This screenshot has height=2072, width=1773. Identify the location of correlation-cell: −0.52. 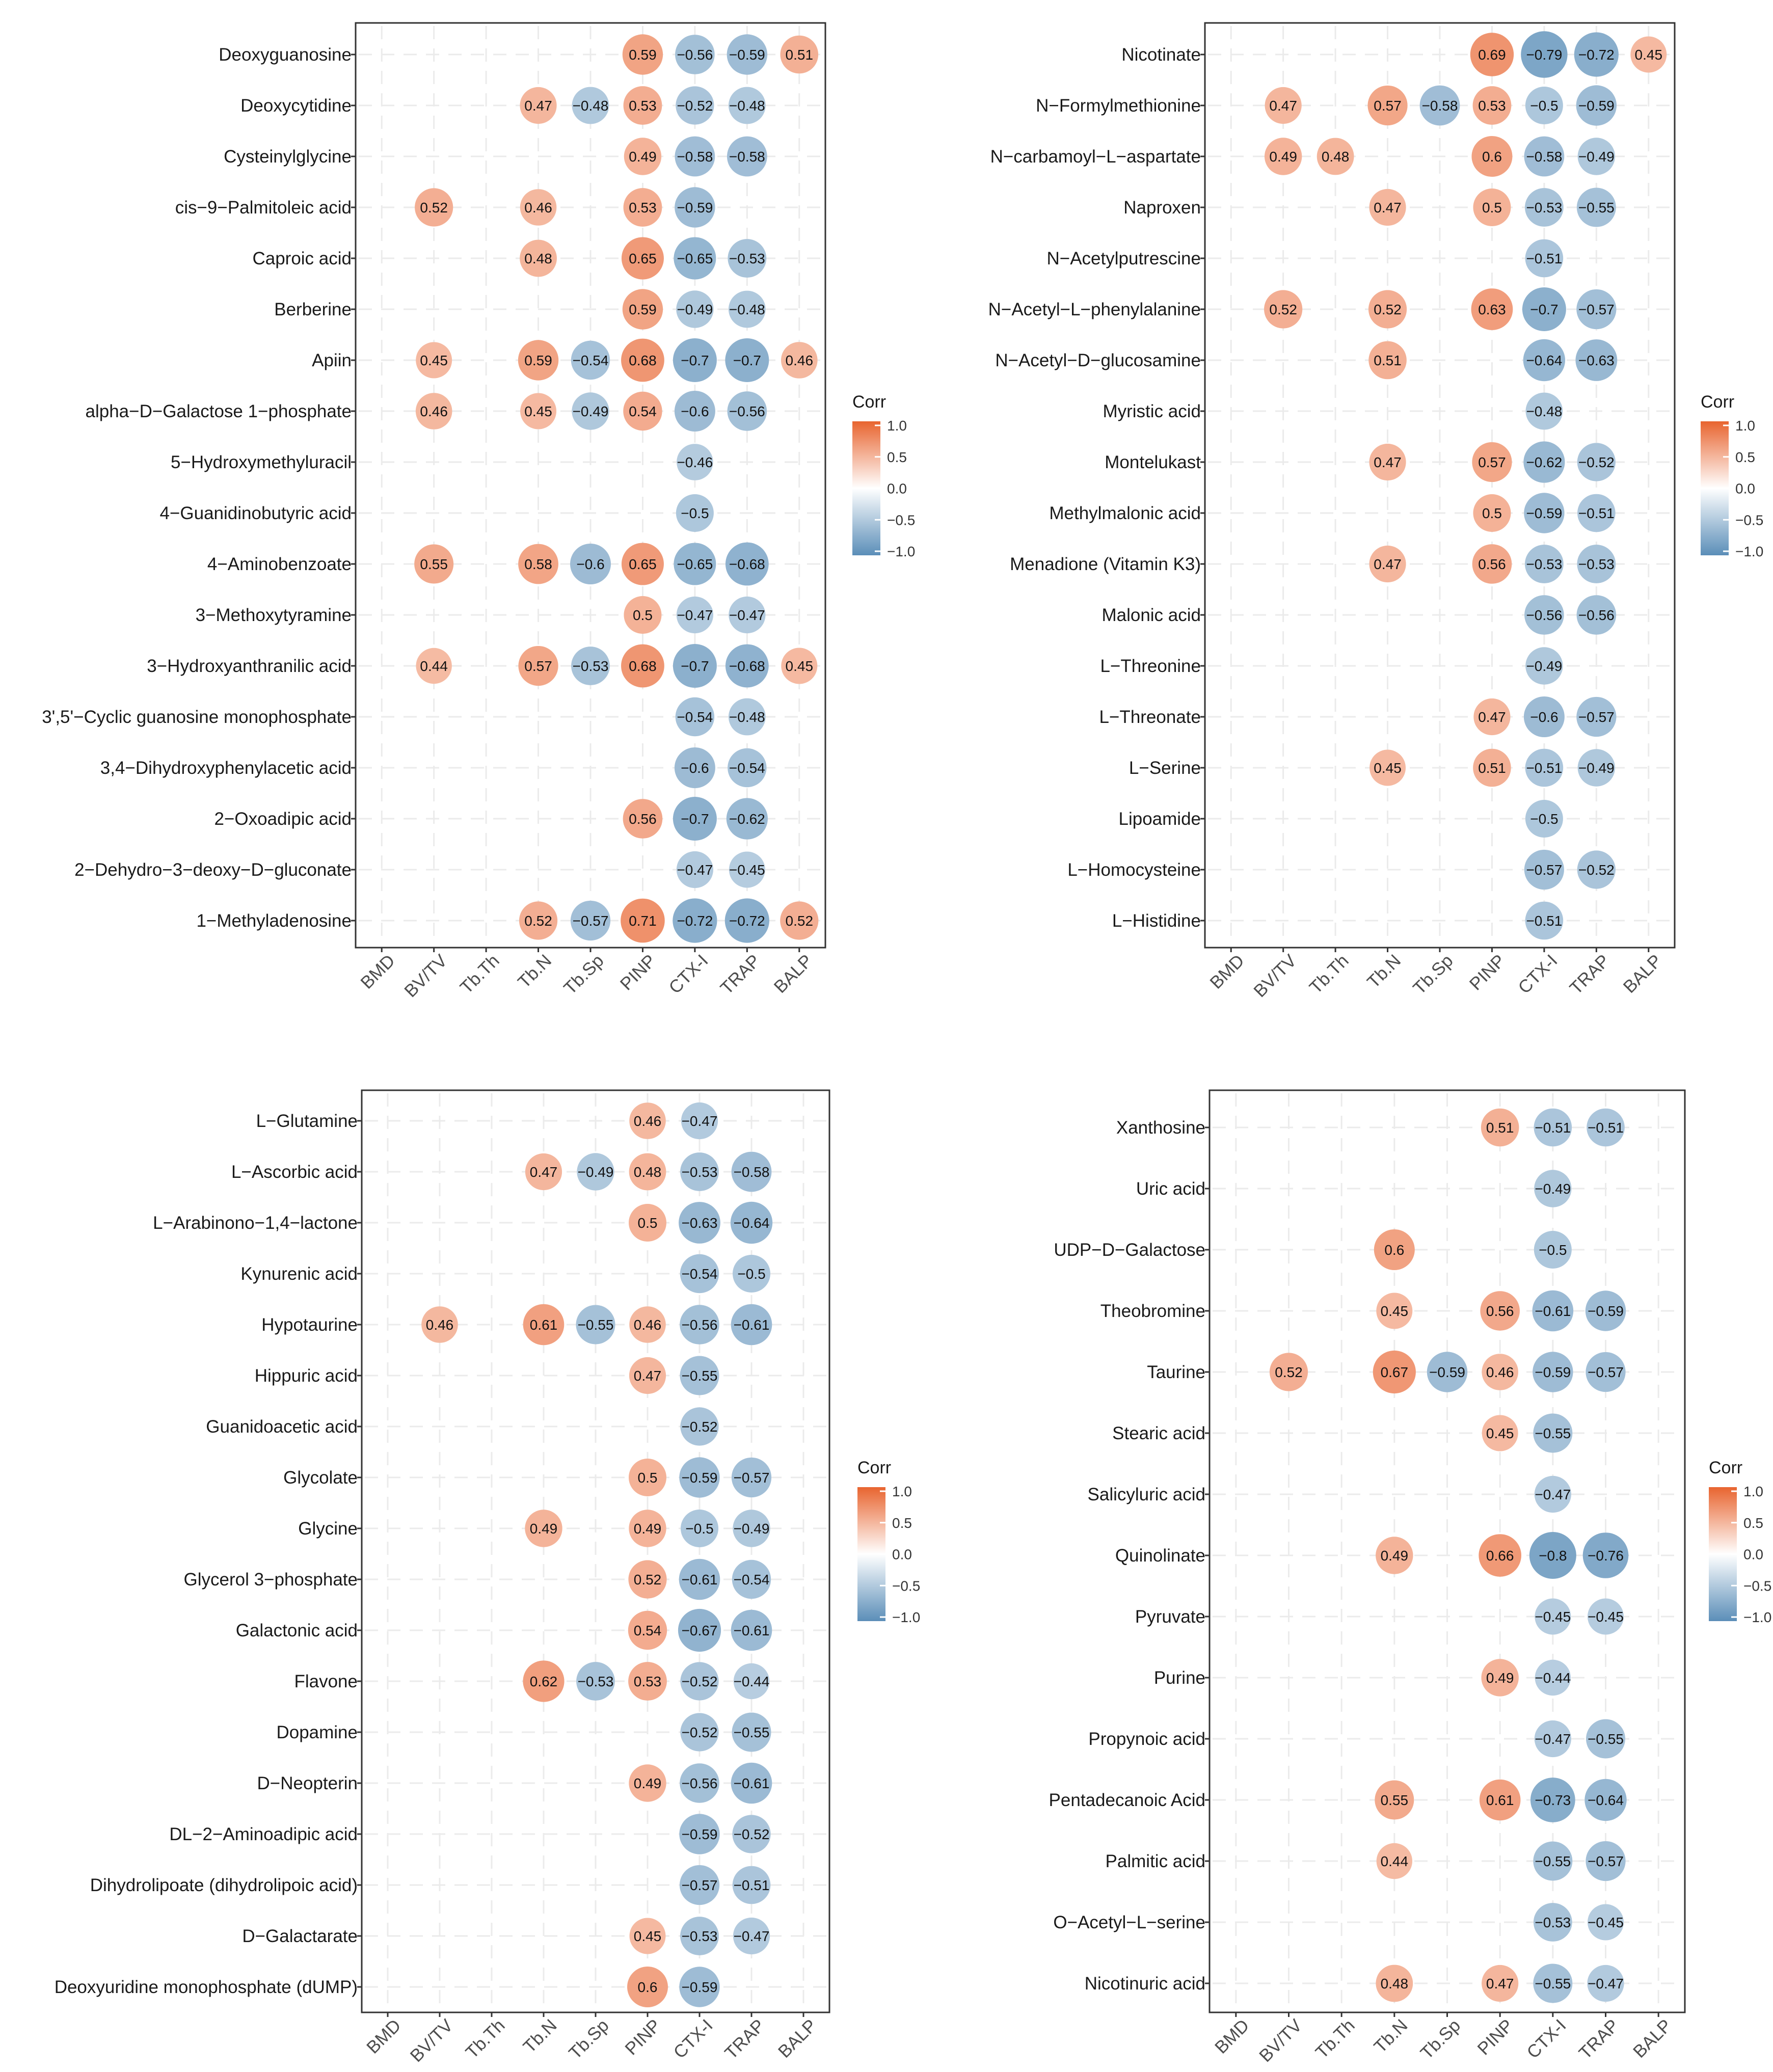
(695, 106).